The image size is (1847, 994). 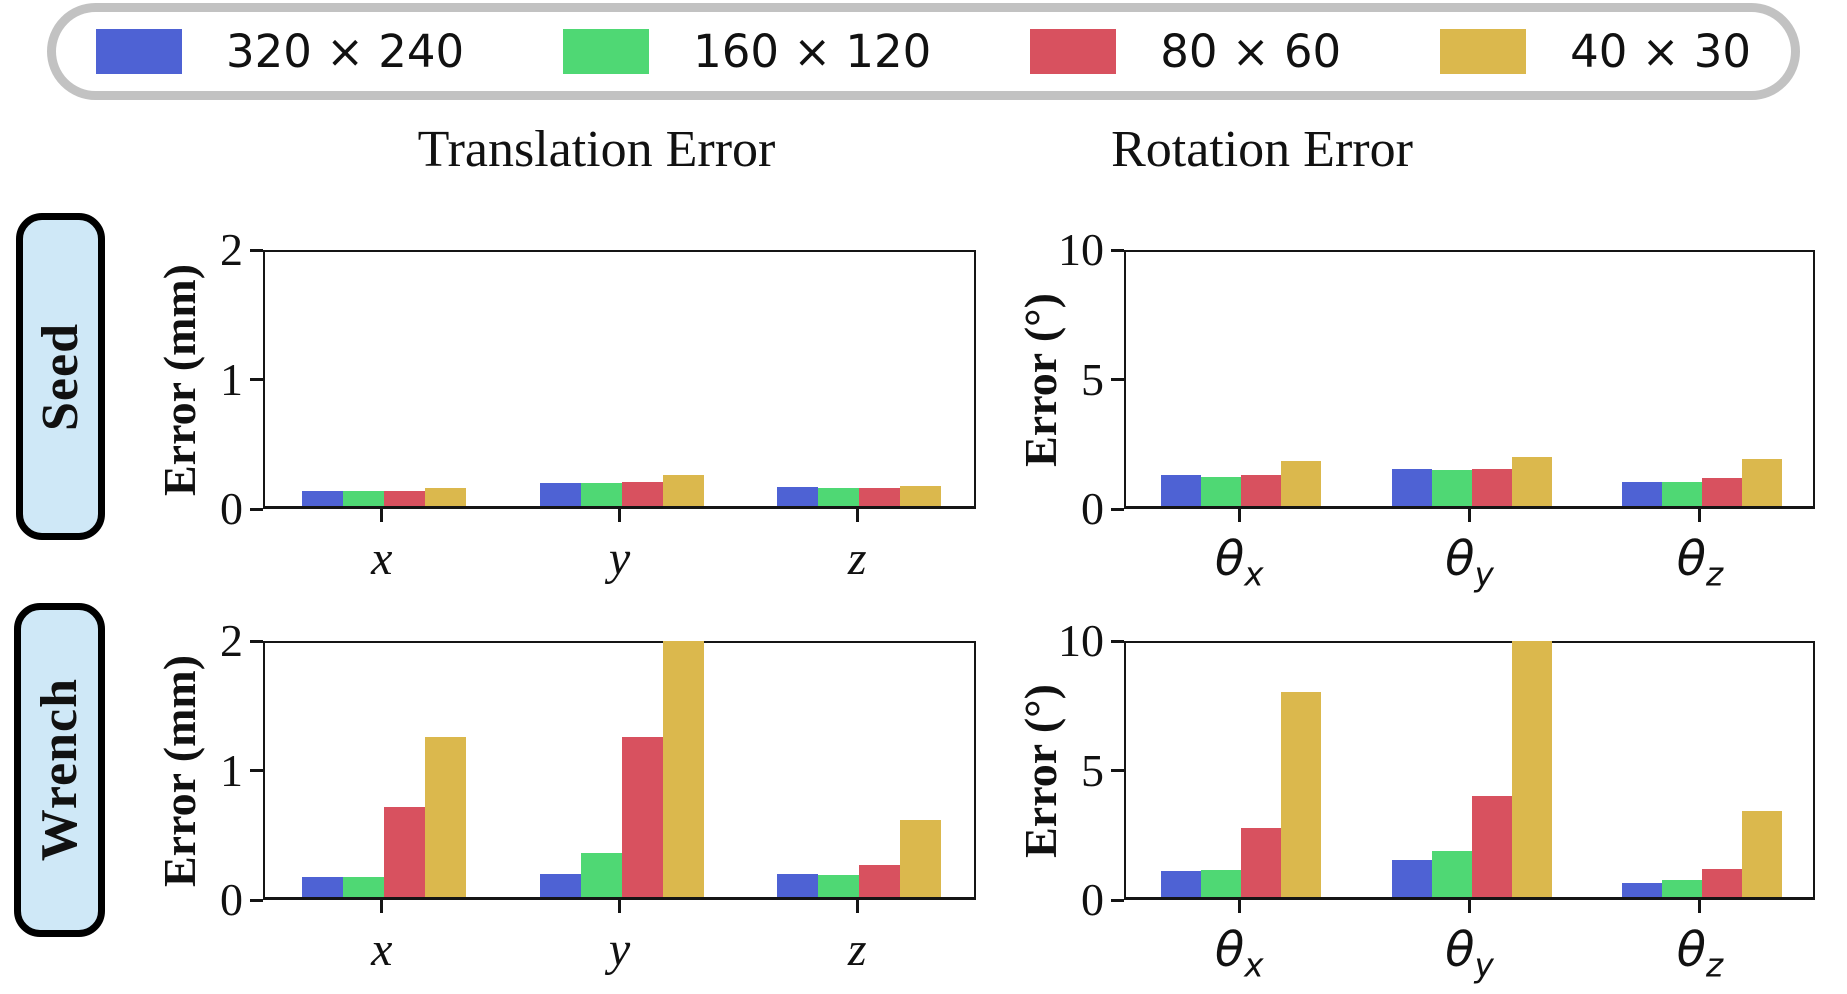 I want to click on column-title-translation: Translation Error, so click(x=596, y=149).